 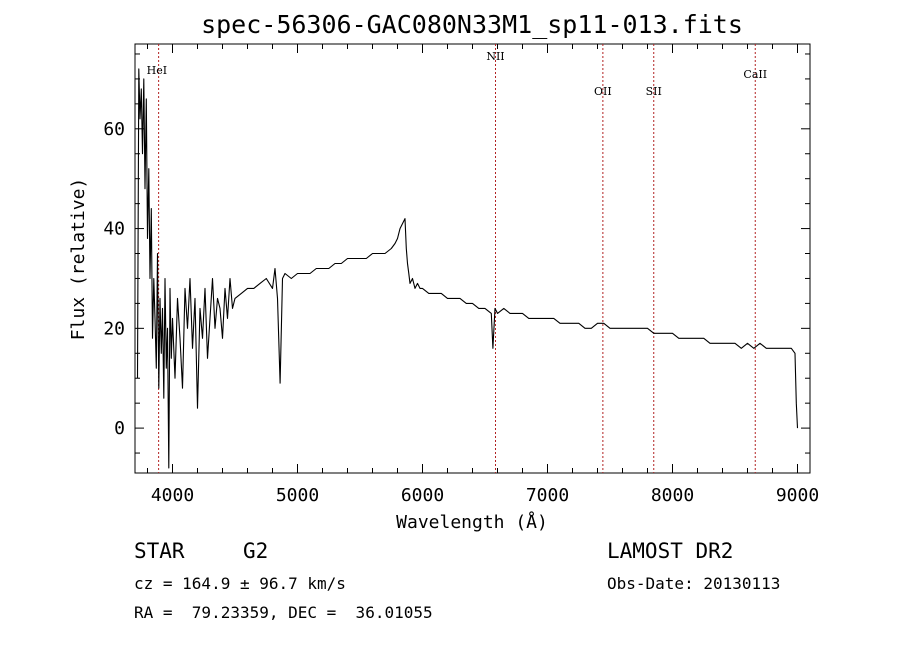 I want to click on y-tick-label: 60, so click(x=114, y=129).